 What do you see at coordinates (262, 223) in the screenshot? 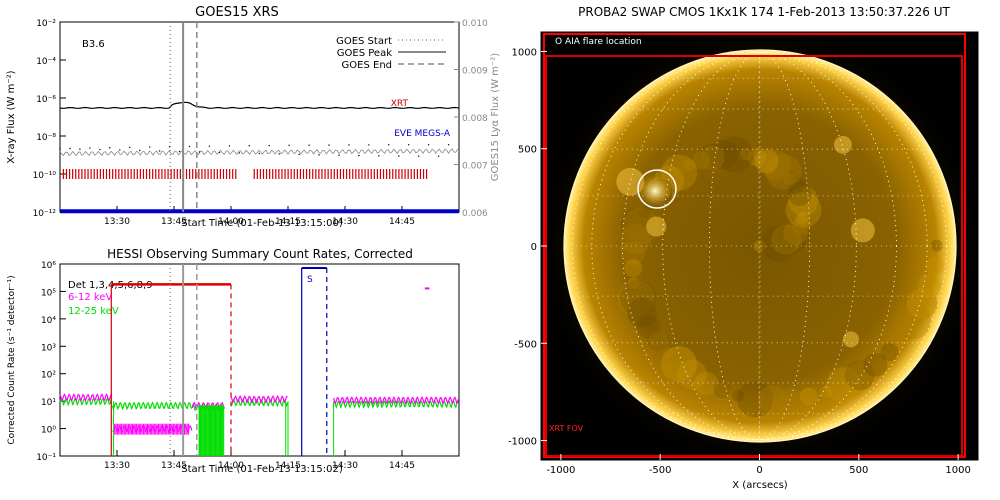
I see `goes-xlabel: Start Time (01-Feb-13 13:15:00)` at bounding box center [262, 223].